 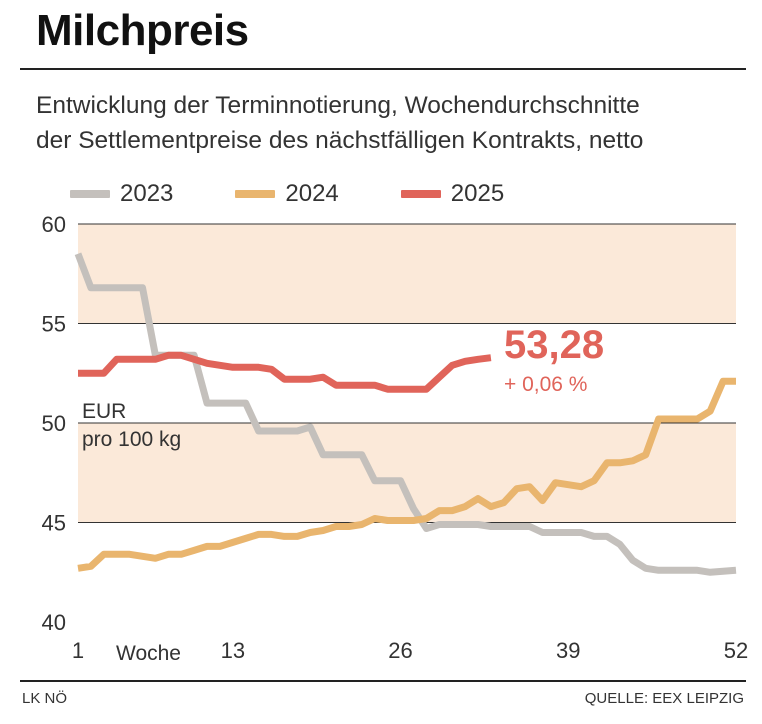 I want to click on y-axis-label-line-1: EUR, so click(x=104, y=411).